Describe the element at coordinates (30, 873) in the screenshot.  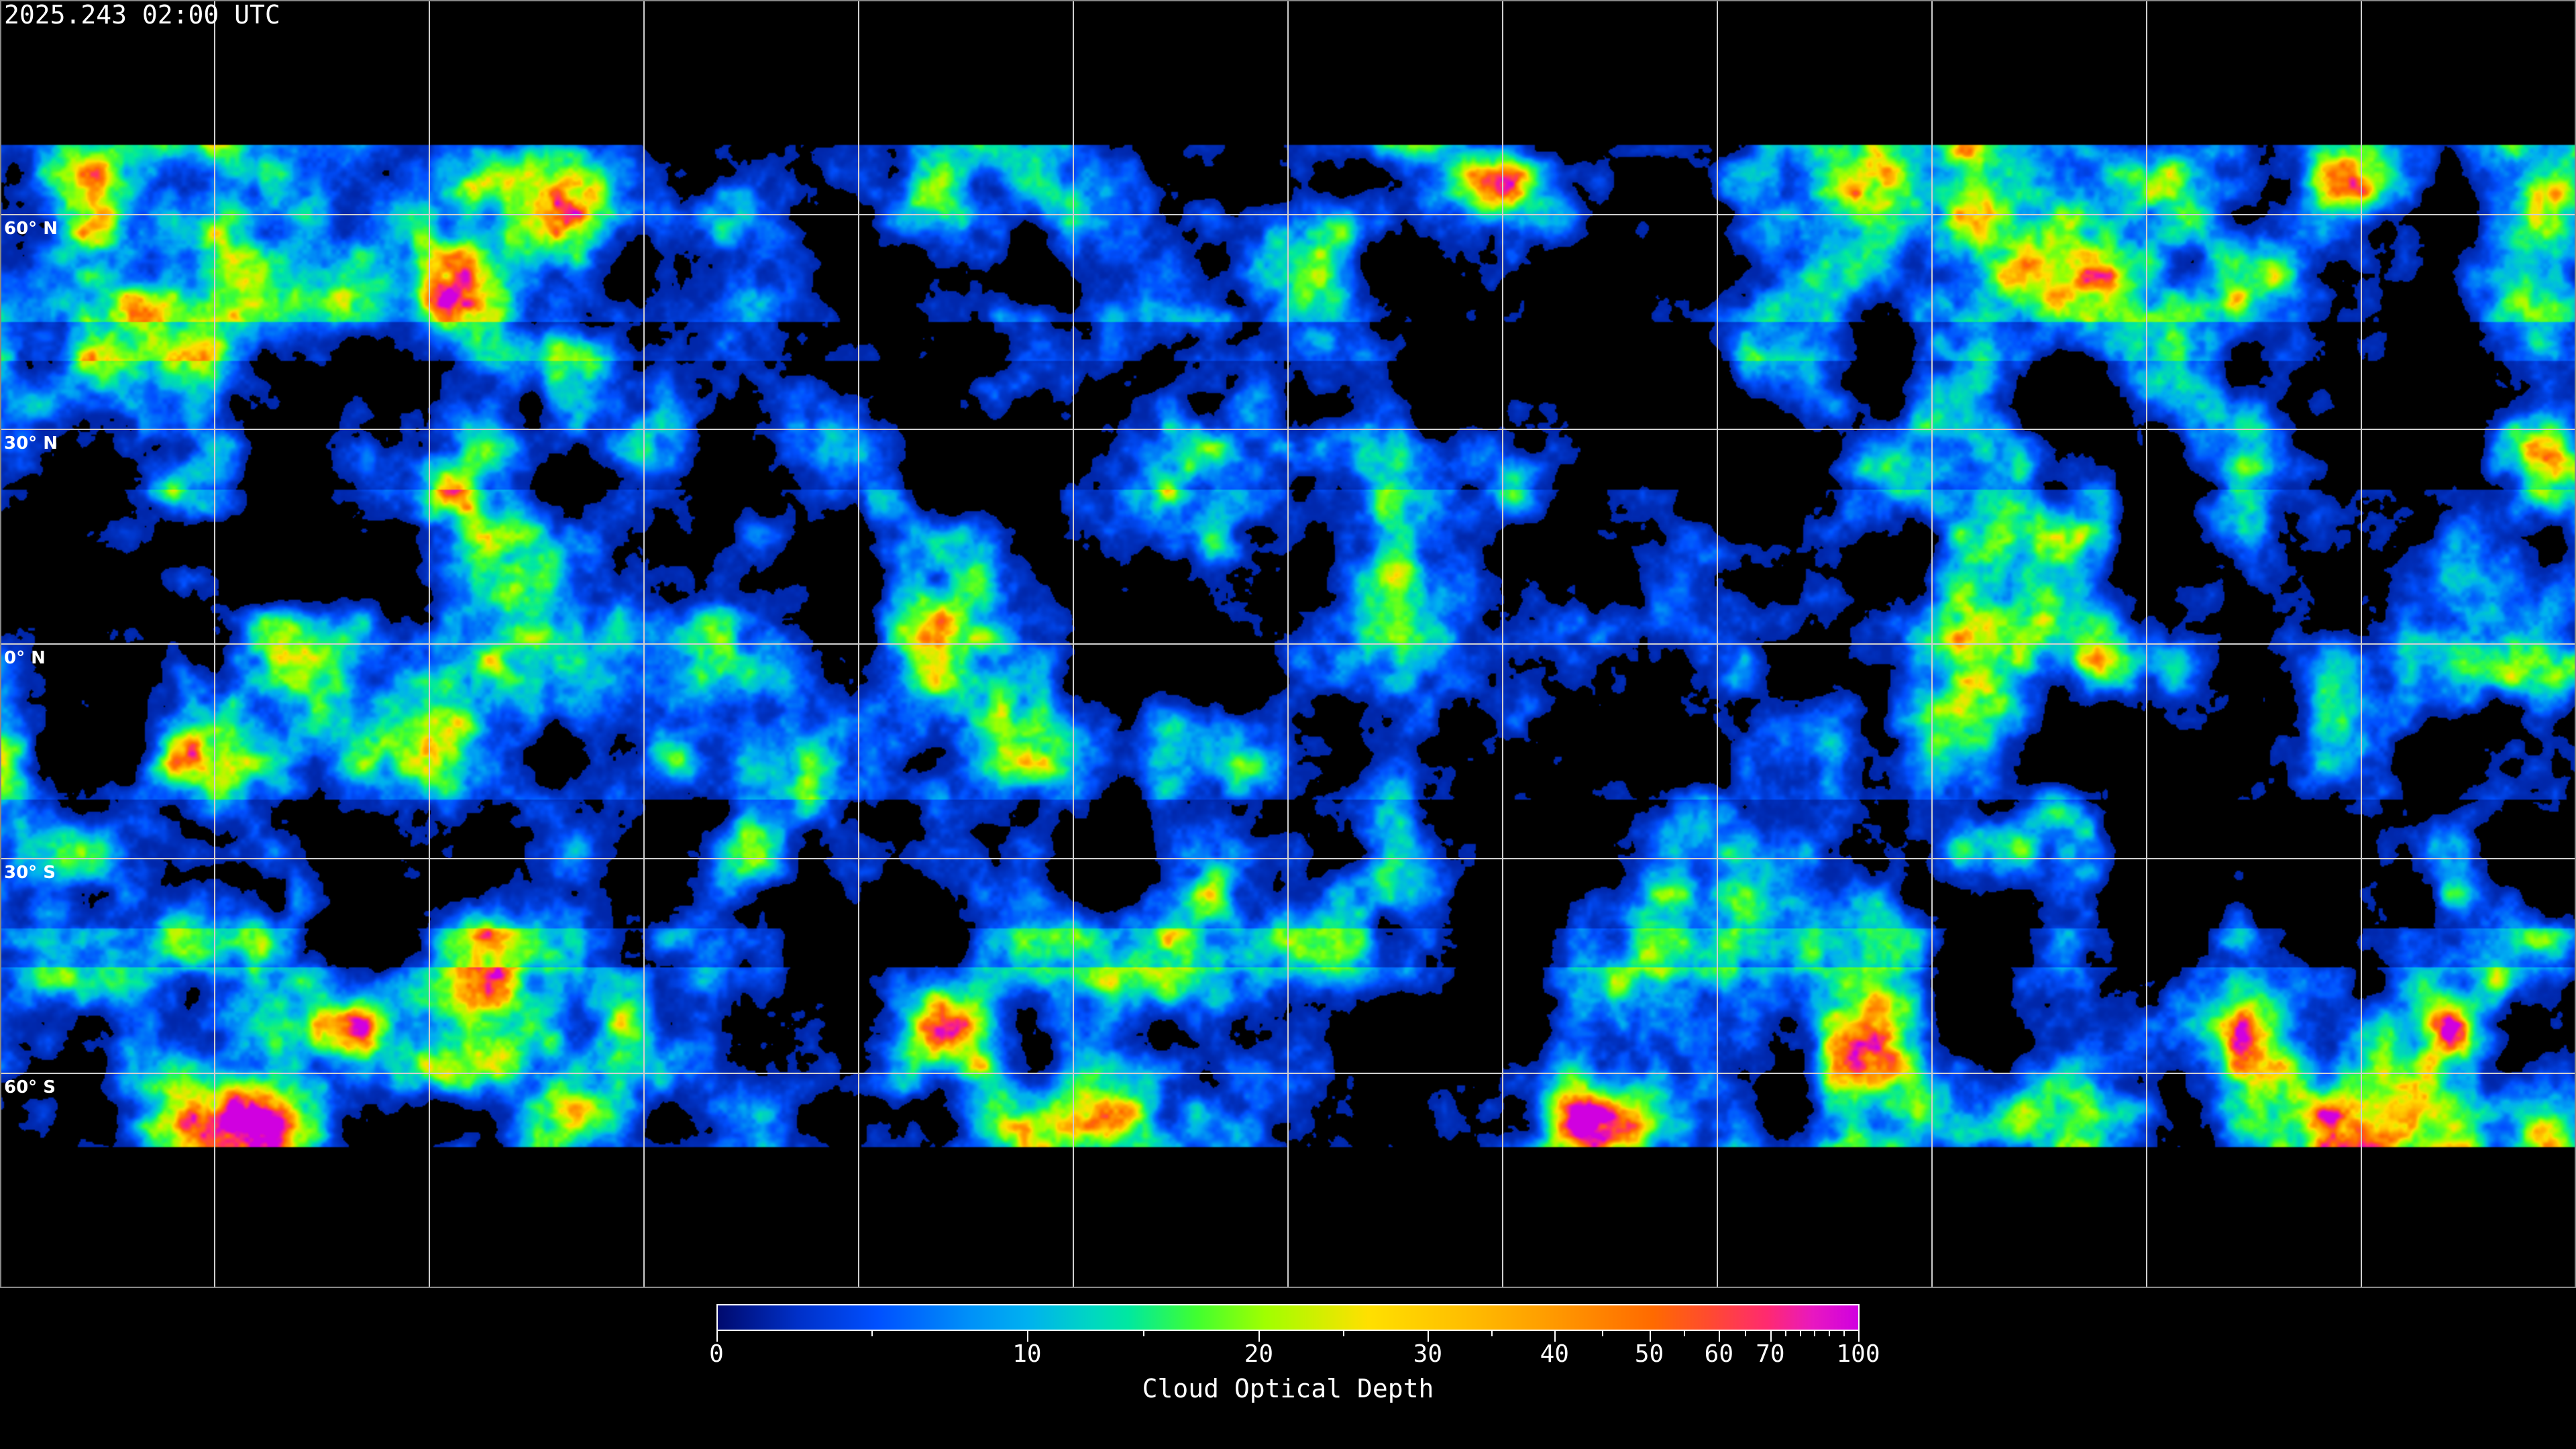
I see `lat-label-30s: 30° S` at that location.